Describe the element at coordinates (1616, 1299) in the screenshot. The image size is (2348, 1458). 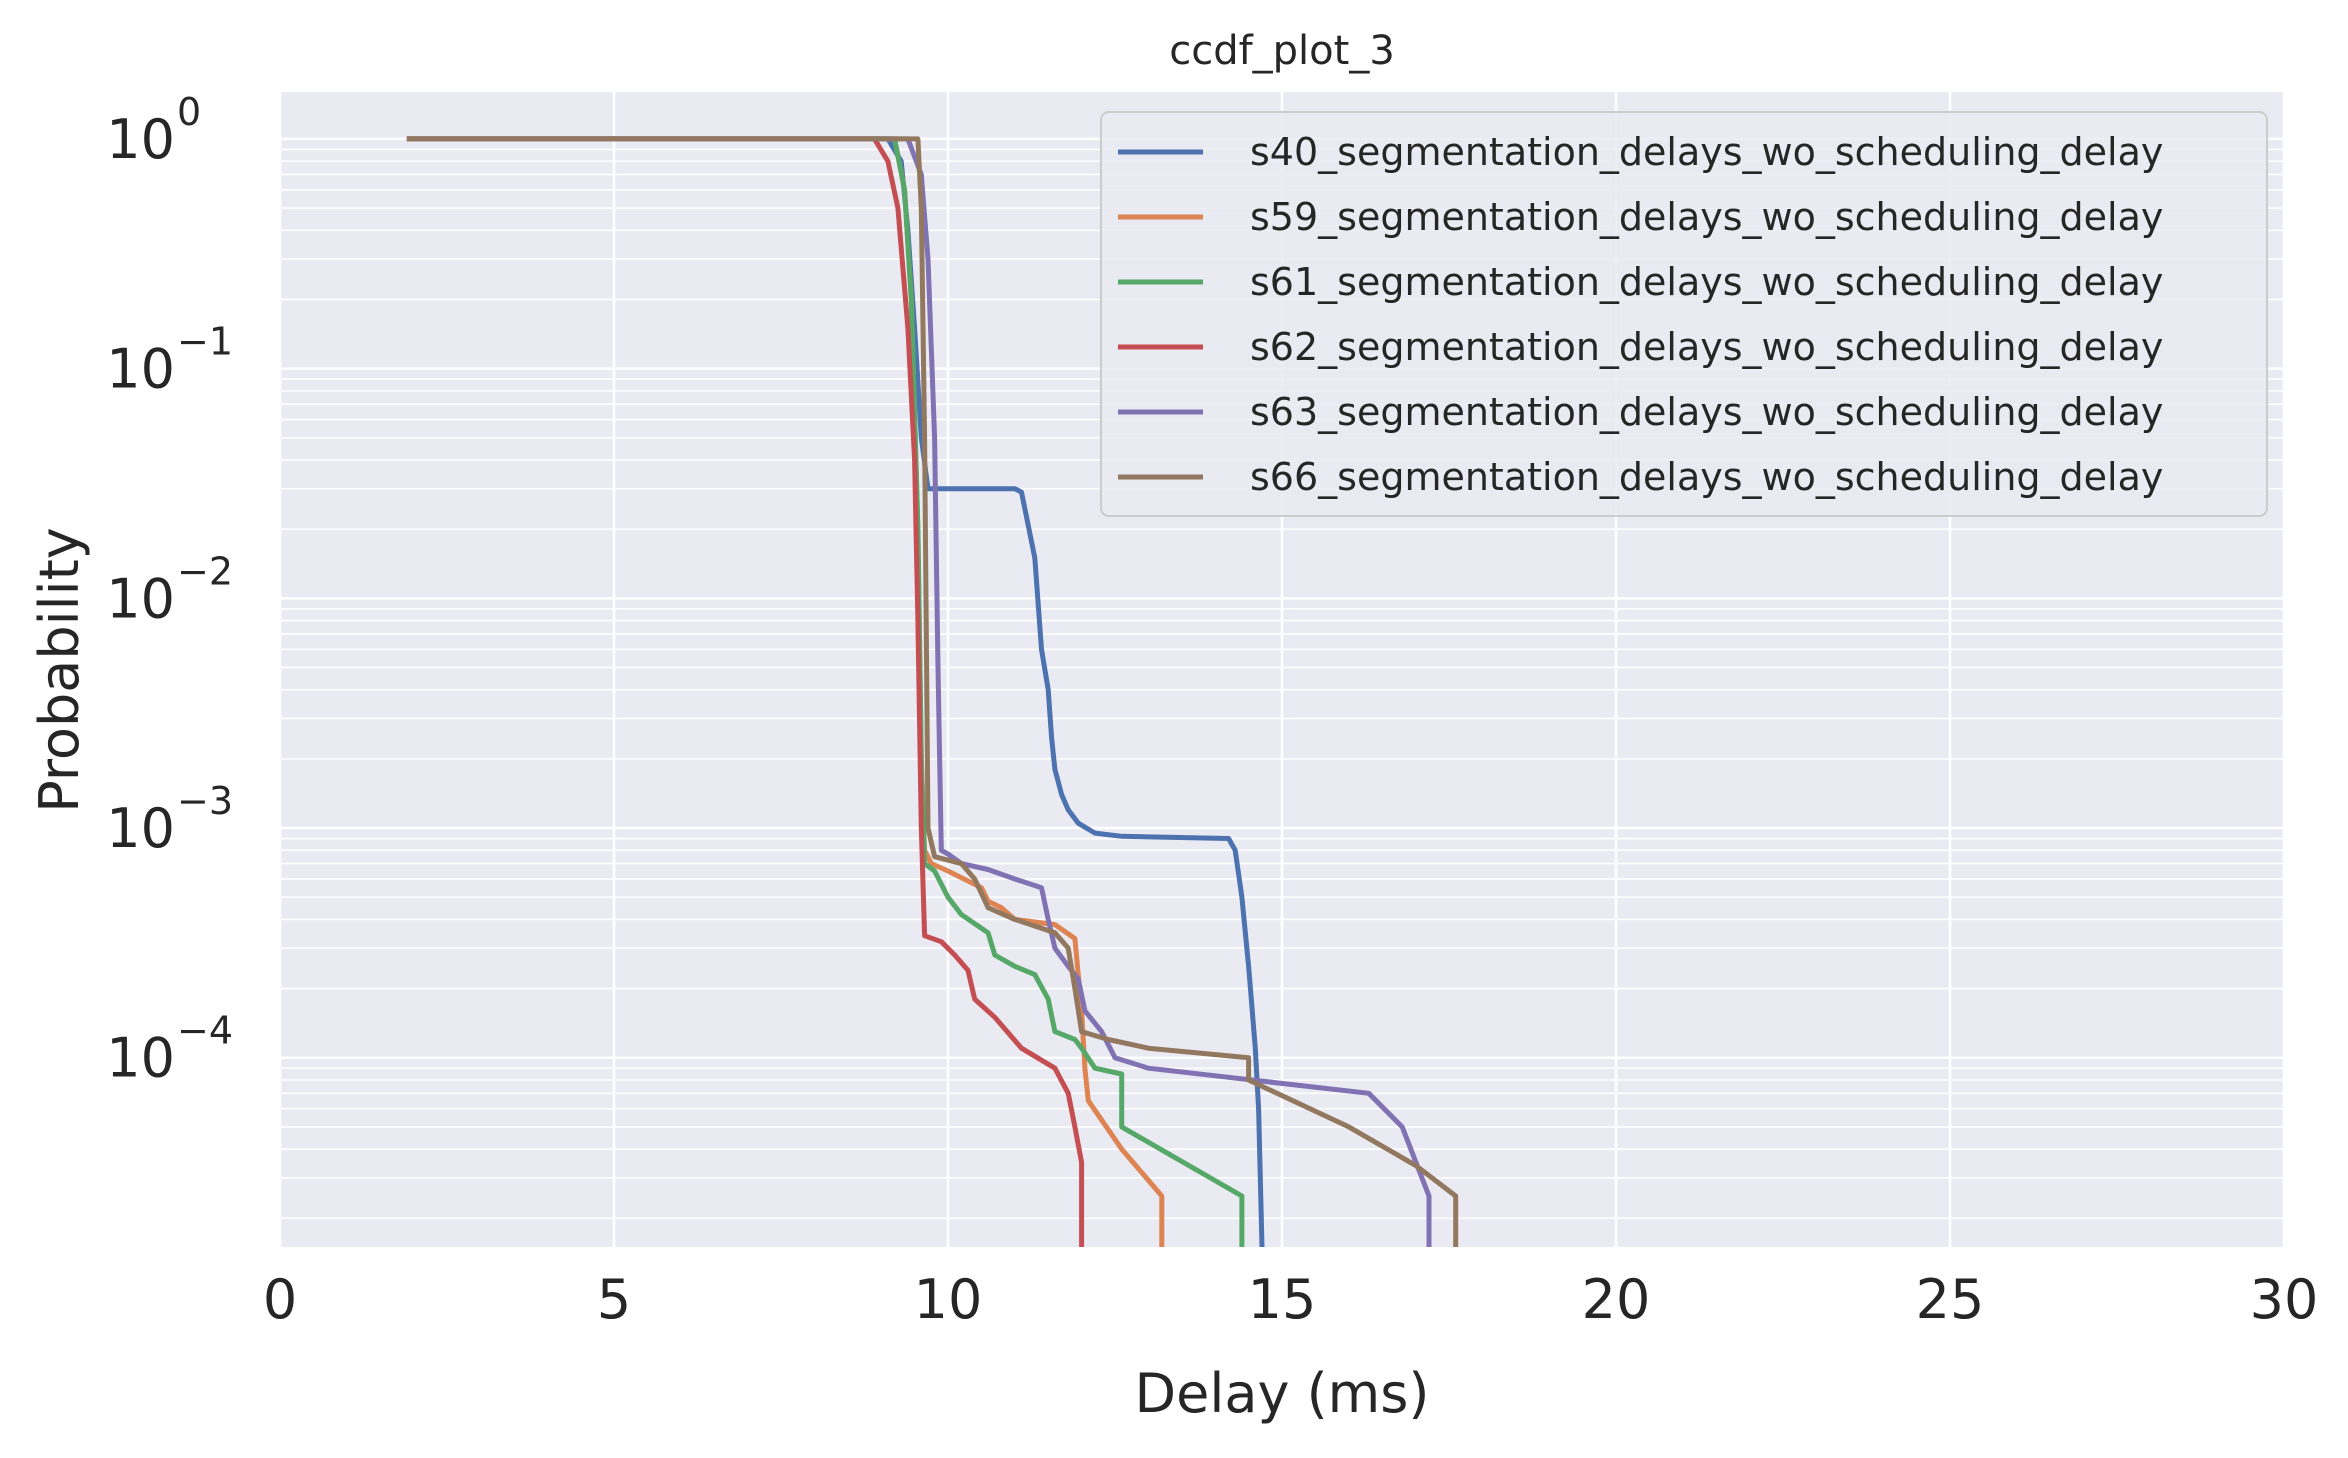
I see `x-tick-label: 20` at that location.